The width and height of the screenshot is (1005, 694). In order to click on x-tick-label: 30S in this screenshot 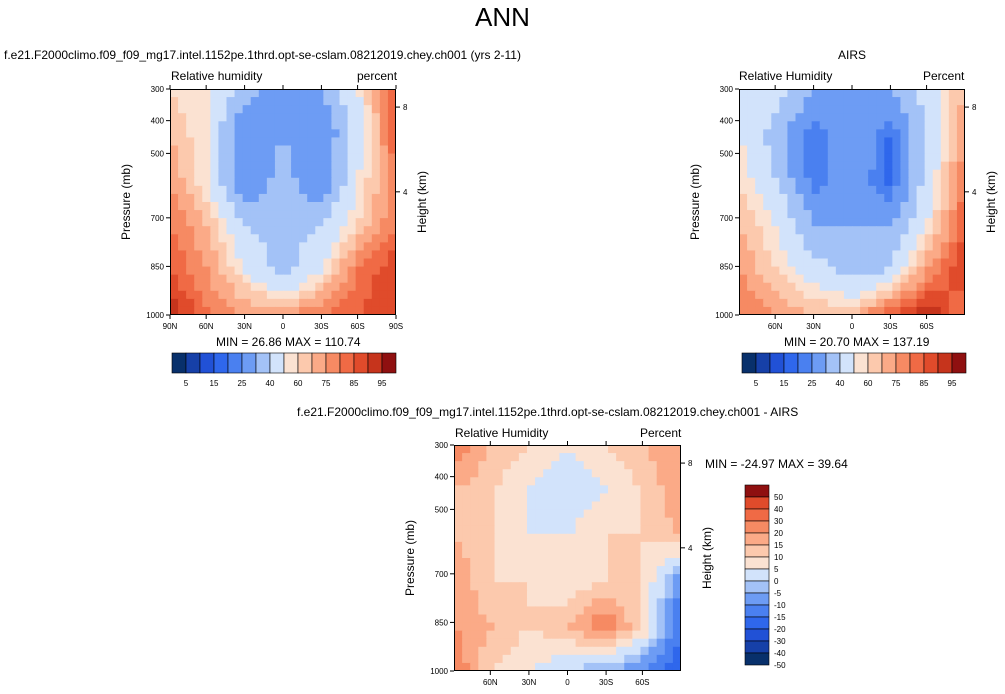, I will do `click(321, 326)`.